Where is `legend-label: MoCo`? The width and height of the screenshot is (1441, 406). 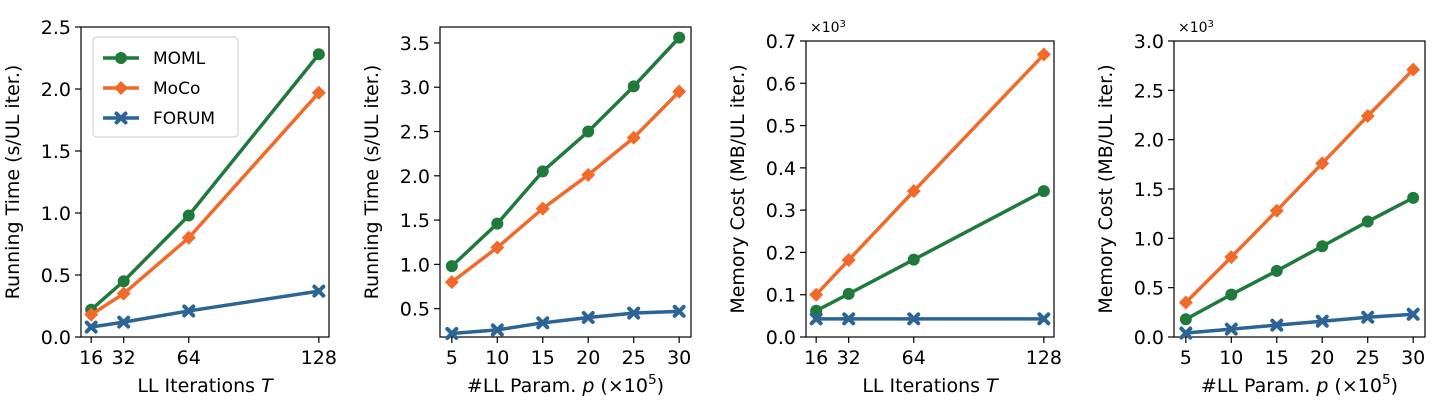
legend-label: MoCo is located at coordinates (176, 89).